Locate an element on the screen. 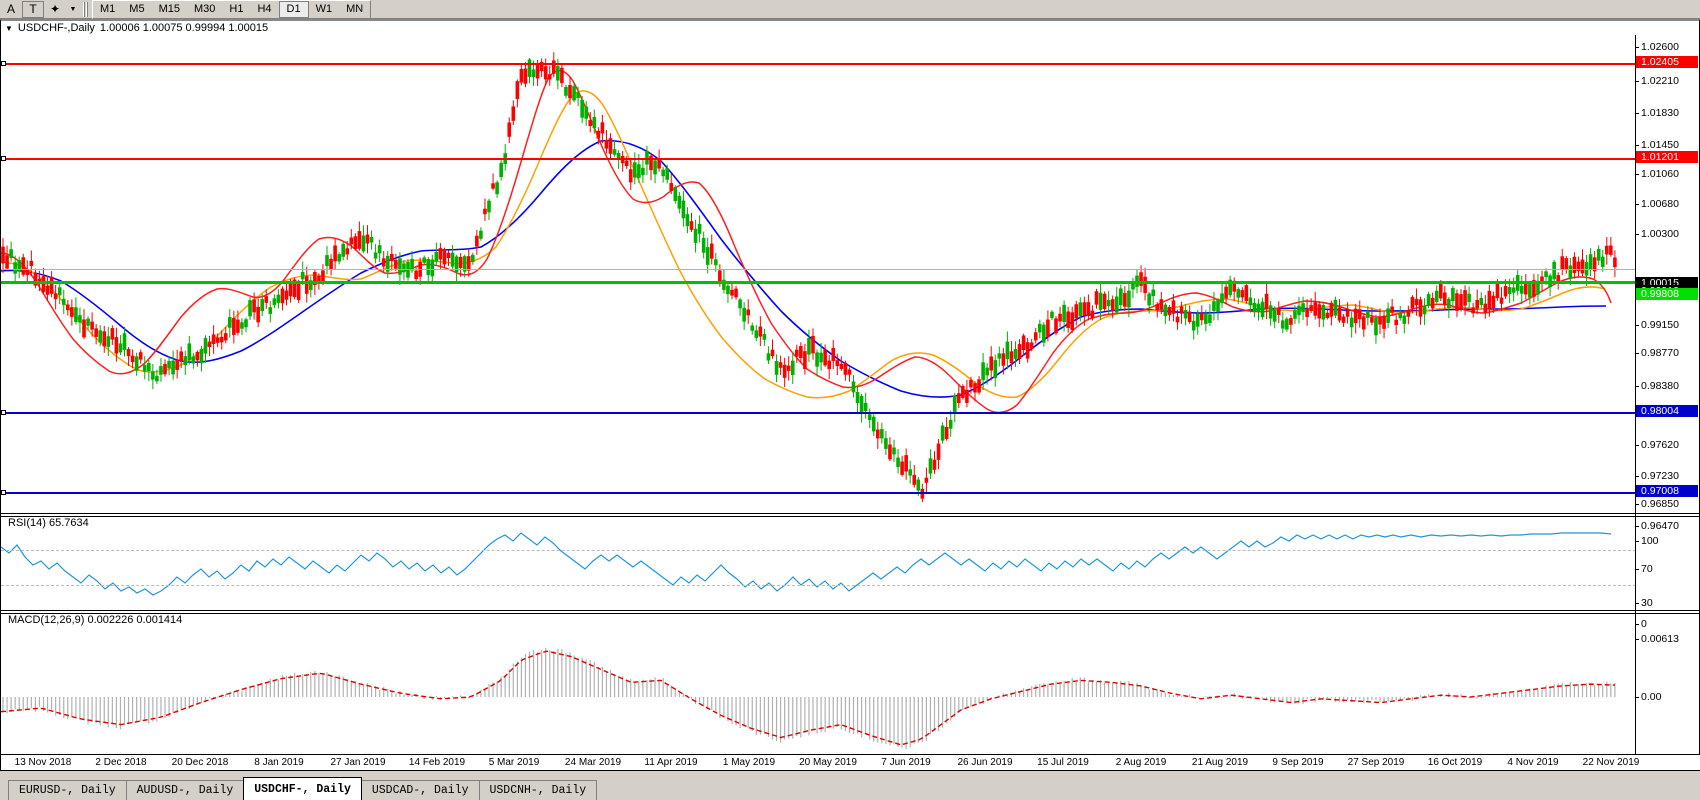 This screenshot has width=1700, height=800. macd-tick-0: 0.00613 is located at coordinates (1657, 639).